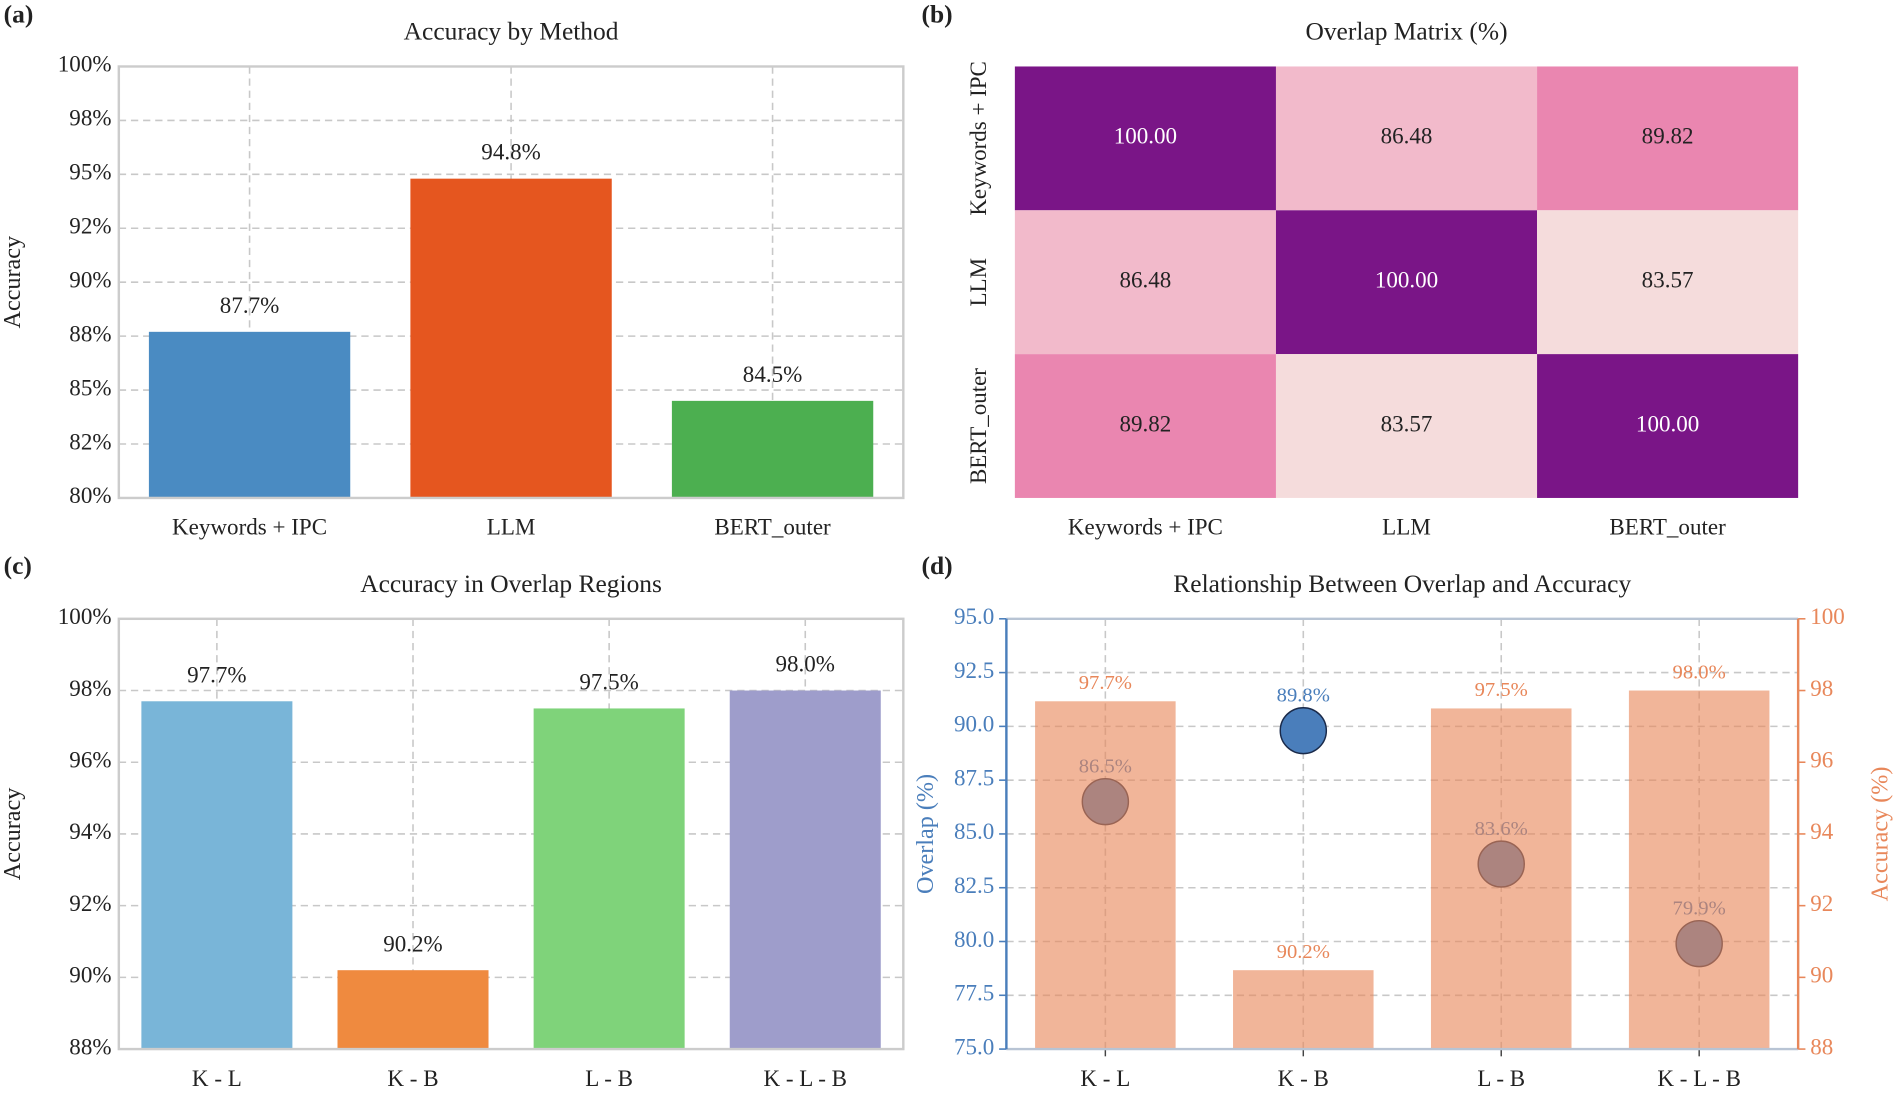  I want to click on panel-label: (a), so click(19, 15).